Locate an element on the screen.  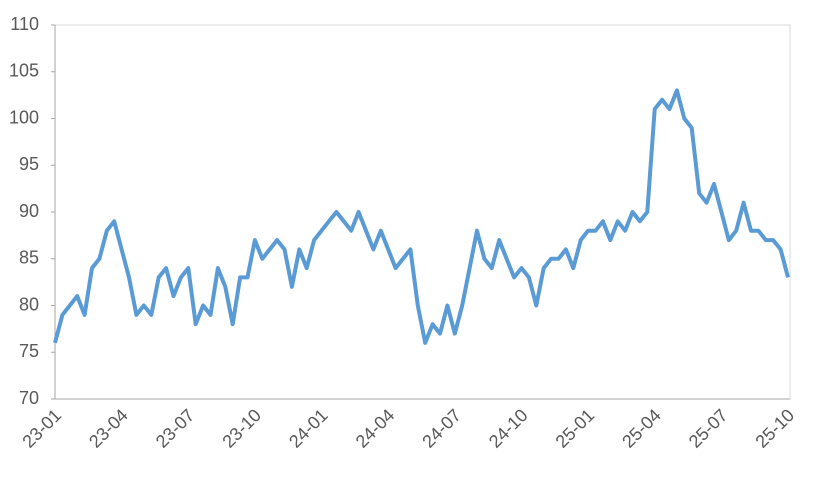
x-tick-label: 23-04 is located at coordinates (108, 428).